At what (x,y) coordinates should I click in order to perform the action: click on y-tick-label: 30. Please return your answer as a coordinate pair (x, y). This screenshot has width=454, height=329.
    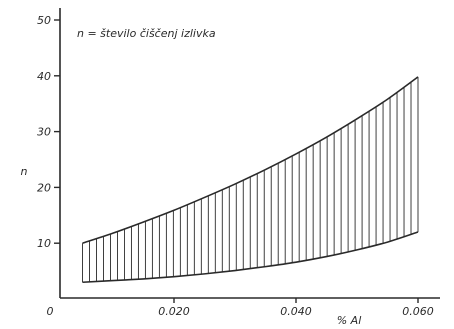
    Looking at the image, I should click on (44, 132).